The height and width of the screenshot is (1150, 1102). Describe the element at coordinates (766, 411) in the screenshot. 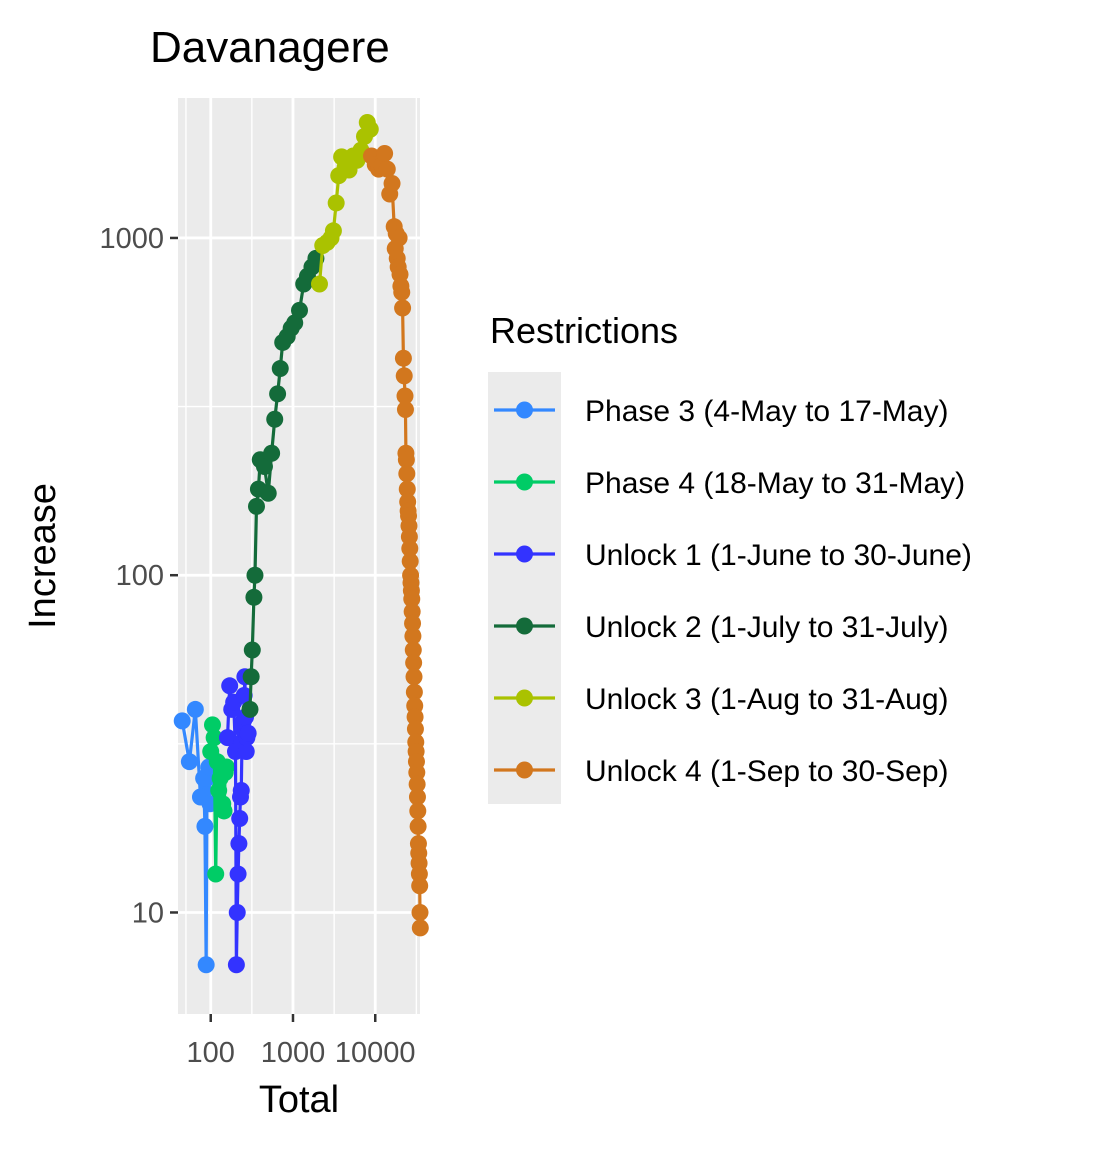

I see `legend-label: Phase 3 (4-May to 17-May)` at that location.